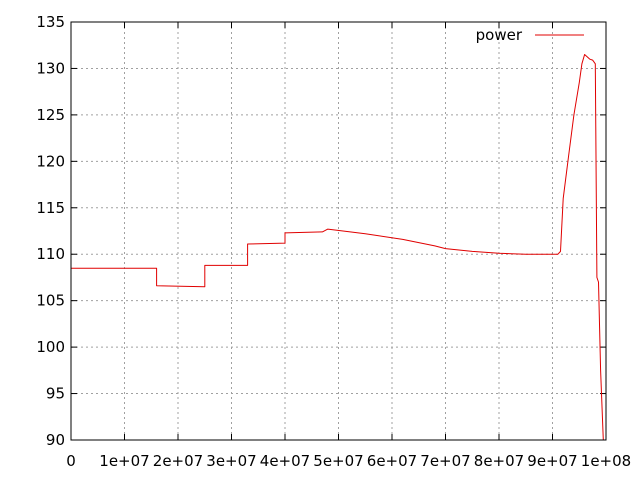  I want to click on legend-label-power: power, so click(499, 35).